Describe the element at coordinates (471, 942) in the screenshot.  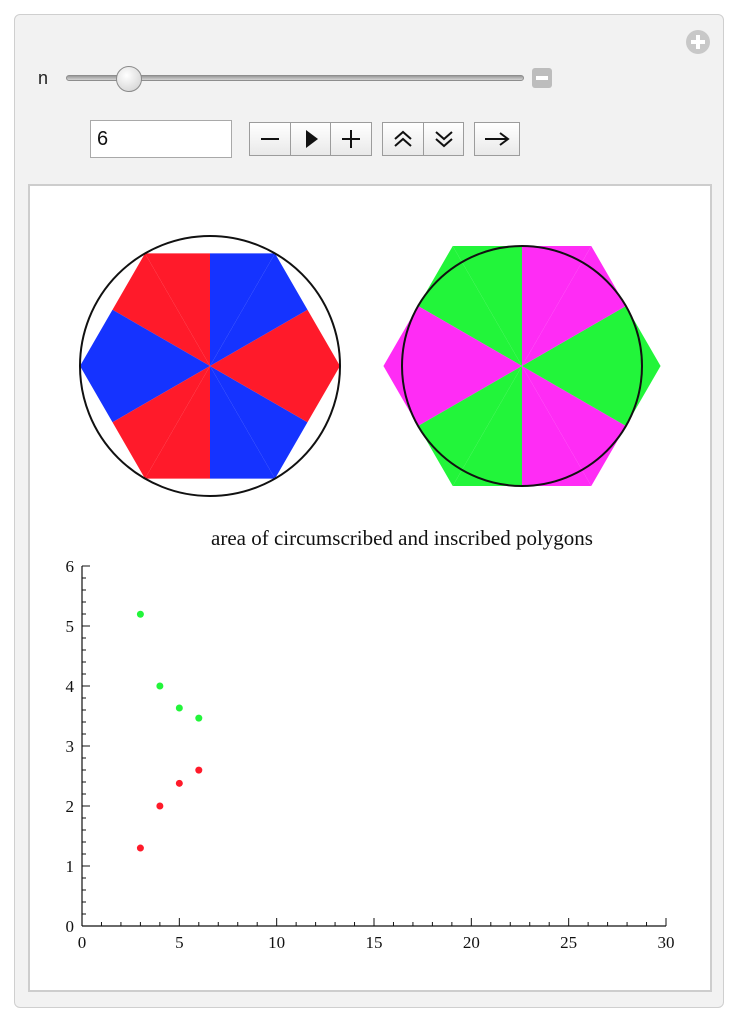
I see `x-tick-label: 20` at that location.